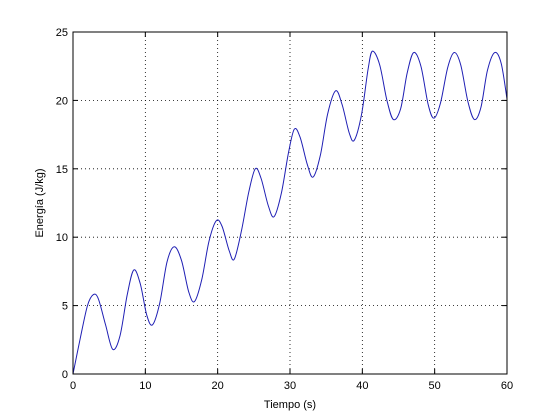 Image resolution: width=560 pixels, height=420 pixels. Describe the element at coordinates (62, 33) in the screenshot. I see `y-tick-label: 25` at that location.